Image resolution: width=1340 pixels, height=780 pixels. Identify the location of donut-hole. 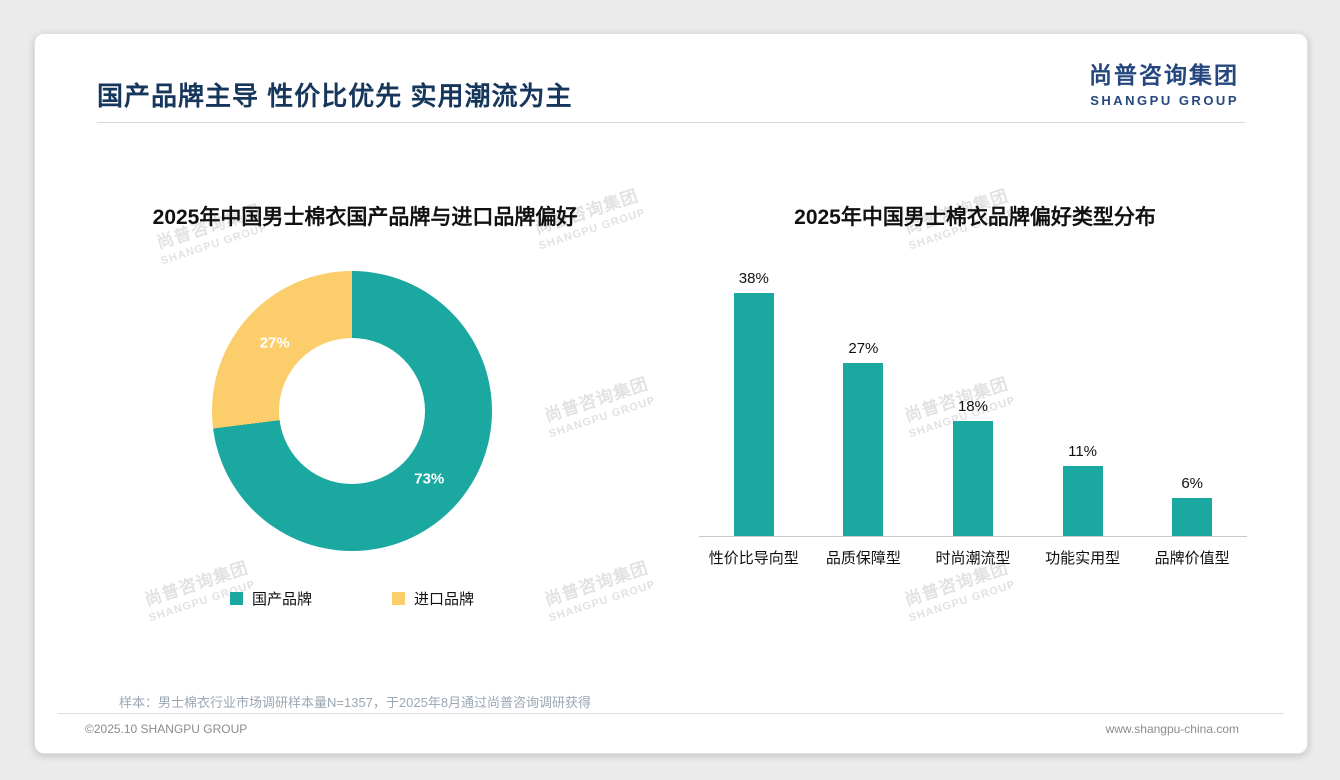
(352, 411).